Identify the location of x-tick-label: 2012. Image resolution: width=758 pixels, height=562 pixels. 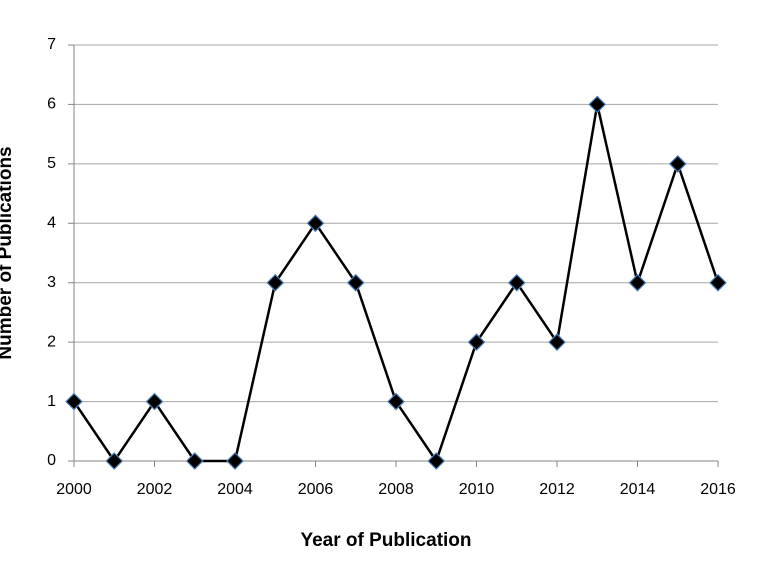
(557, 489).